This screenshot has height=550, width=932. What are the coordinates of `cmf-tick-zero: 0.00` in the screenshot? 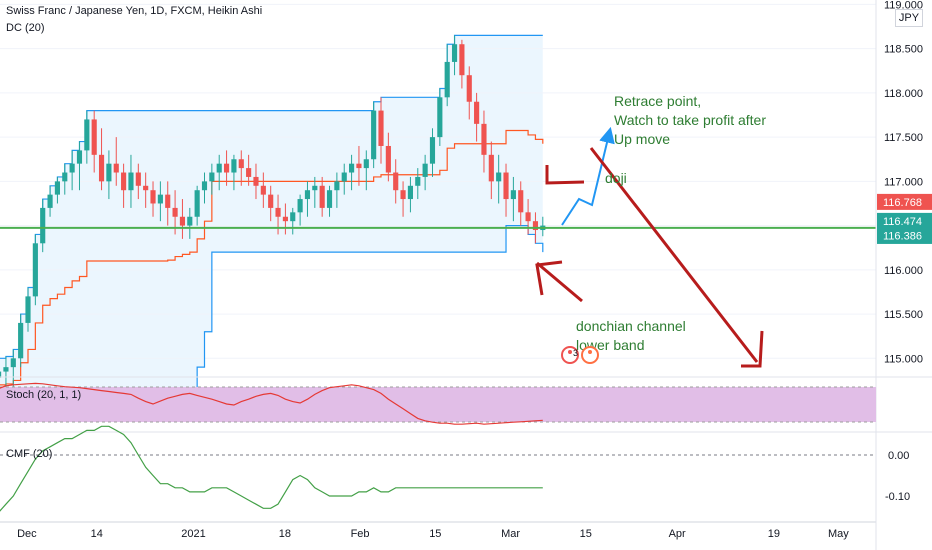 It's located at (898, 456).